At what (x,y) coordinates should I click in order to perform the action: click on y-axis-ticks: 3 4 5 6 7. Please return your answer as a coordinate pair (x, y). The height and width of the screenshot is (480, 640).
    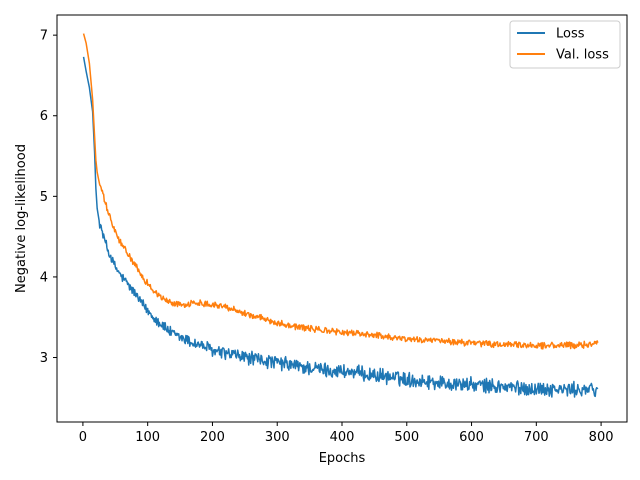
    Looking at the image, I should click on (48, 197).